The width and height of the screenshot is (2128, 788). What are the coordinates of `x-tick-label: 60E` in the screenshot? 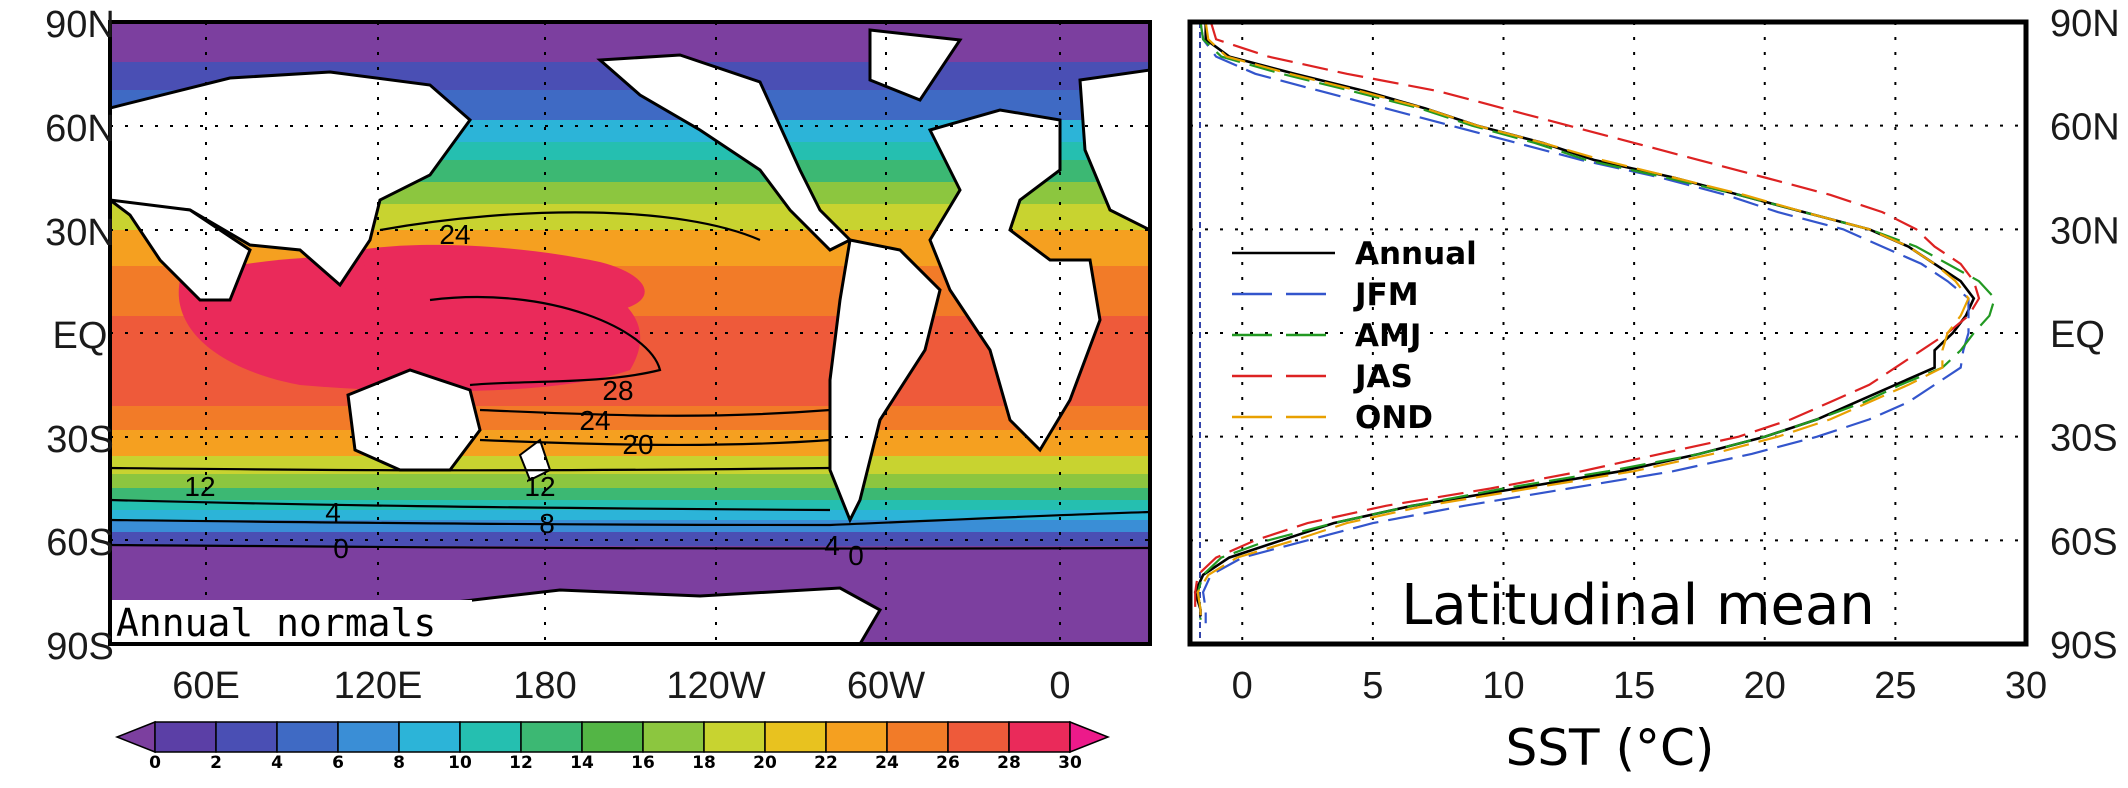 It's located at (206, 686).